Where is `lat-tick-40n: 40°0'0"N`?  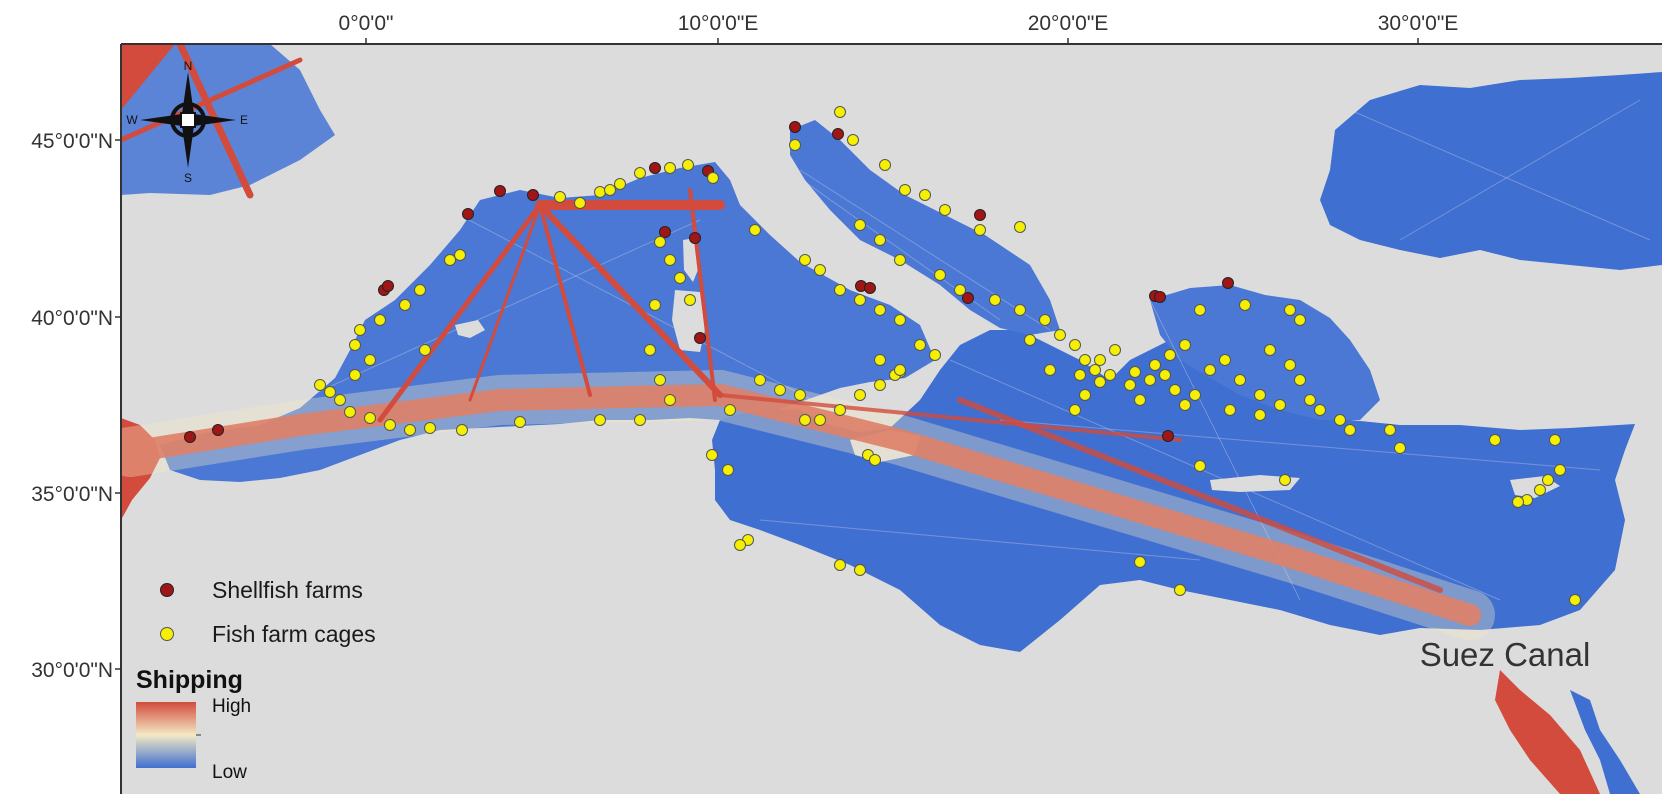
lat-tick-40n: 40°0'0"N is located at coordinates (72, 318).